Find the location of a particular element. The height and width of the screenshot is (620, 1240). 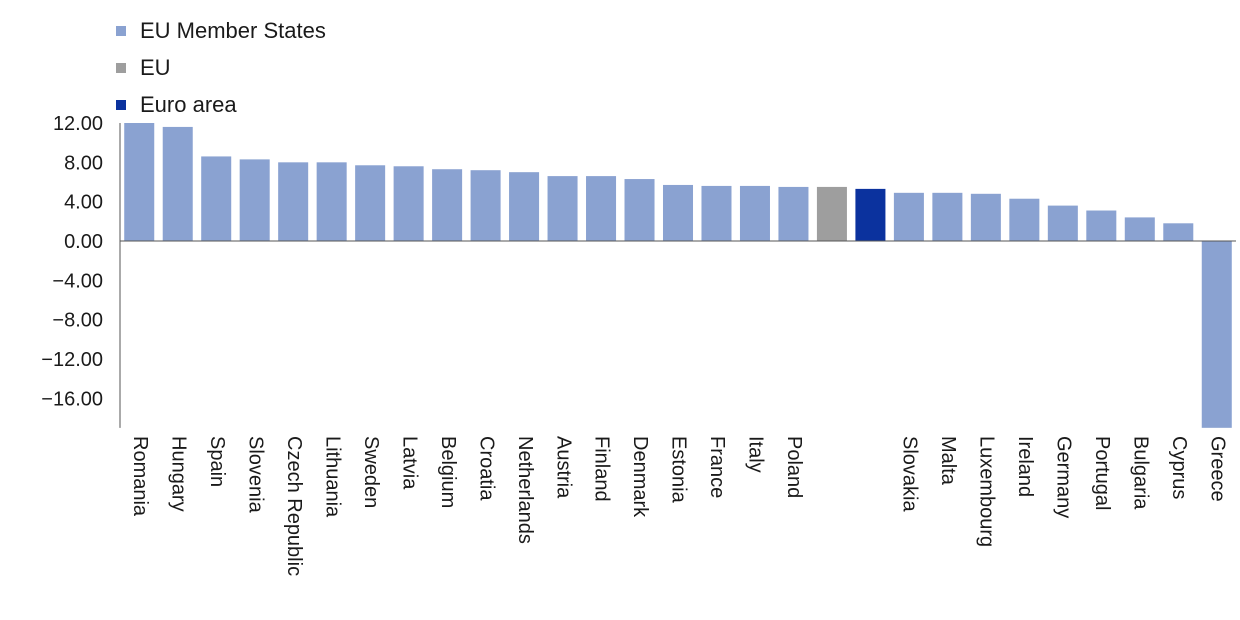

legend-swatch-member-states is located at coordinates (121, 30).